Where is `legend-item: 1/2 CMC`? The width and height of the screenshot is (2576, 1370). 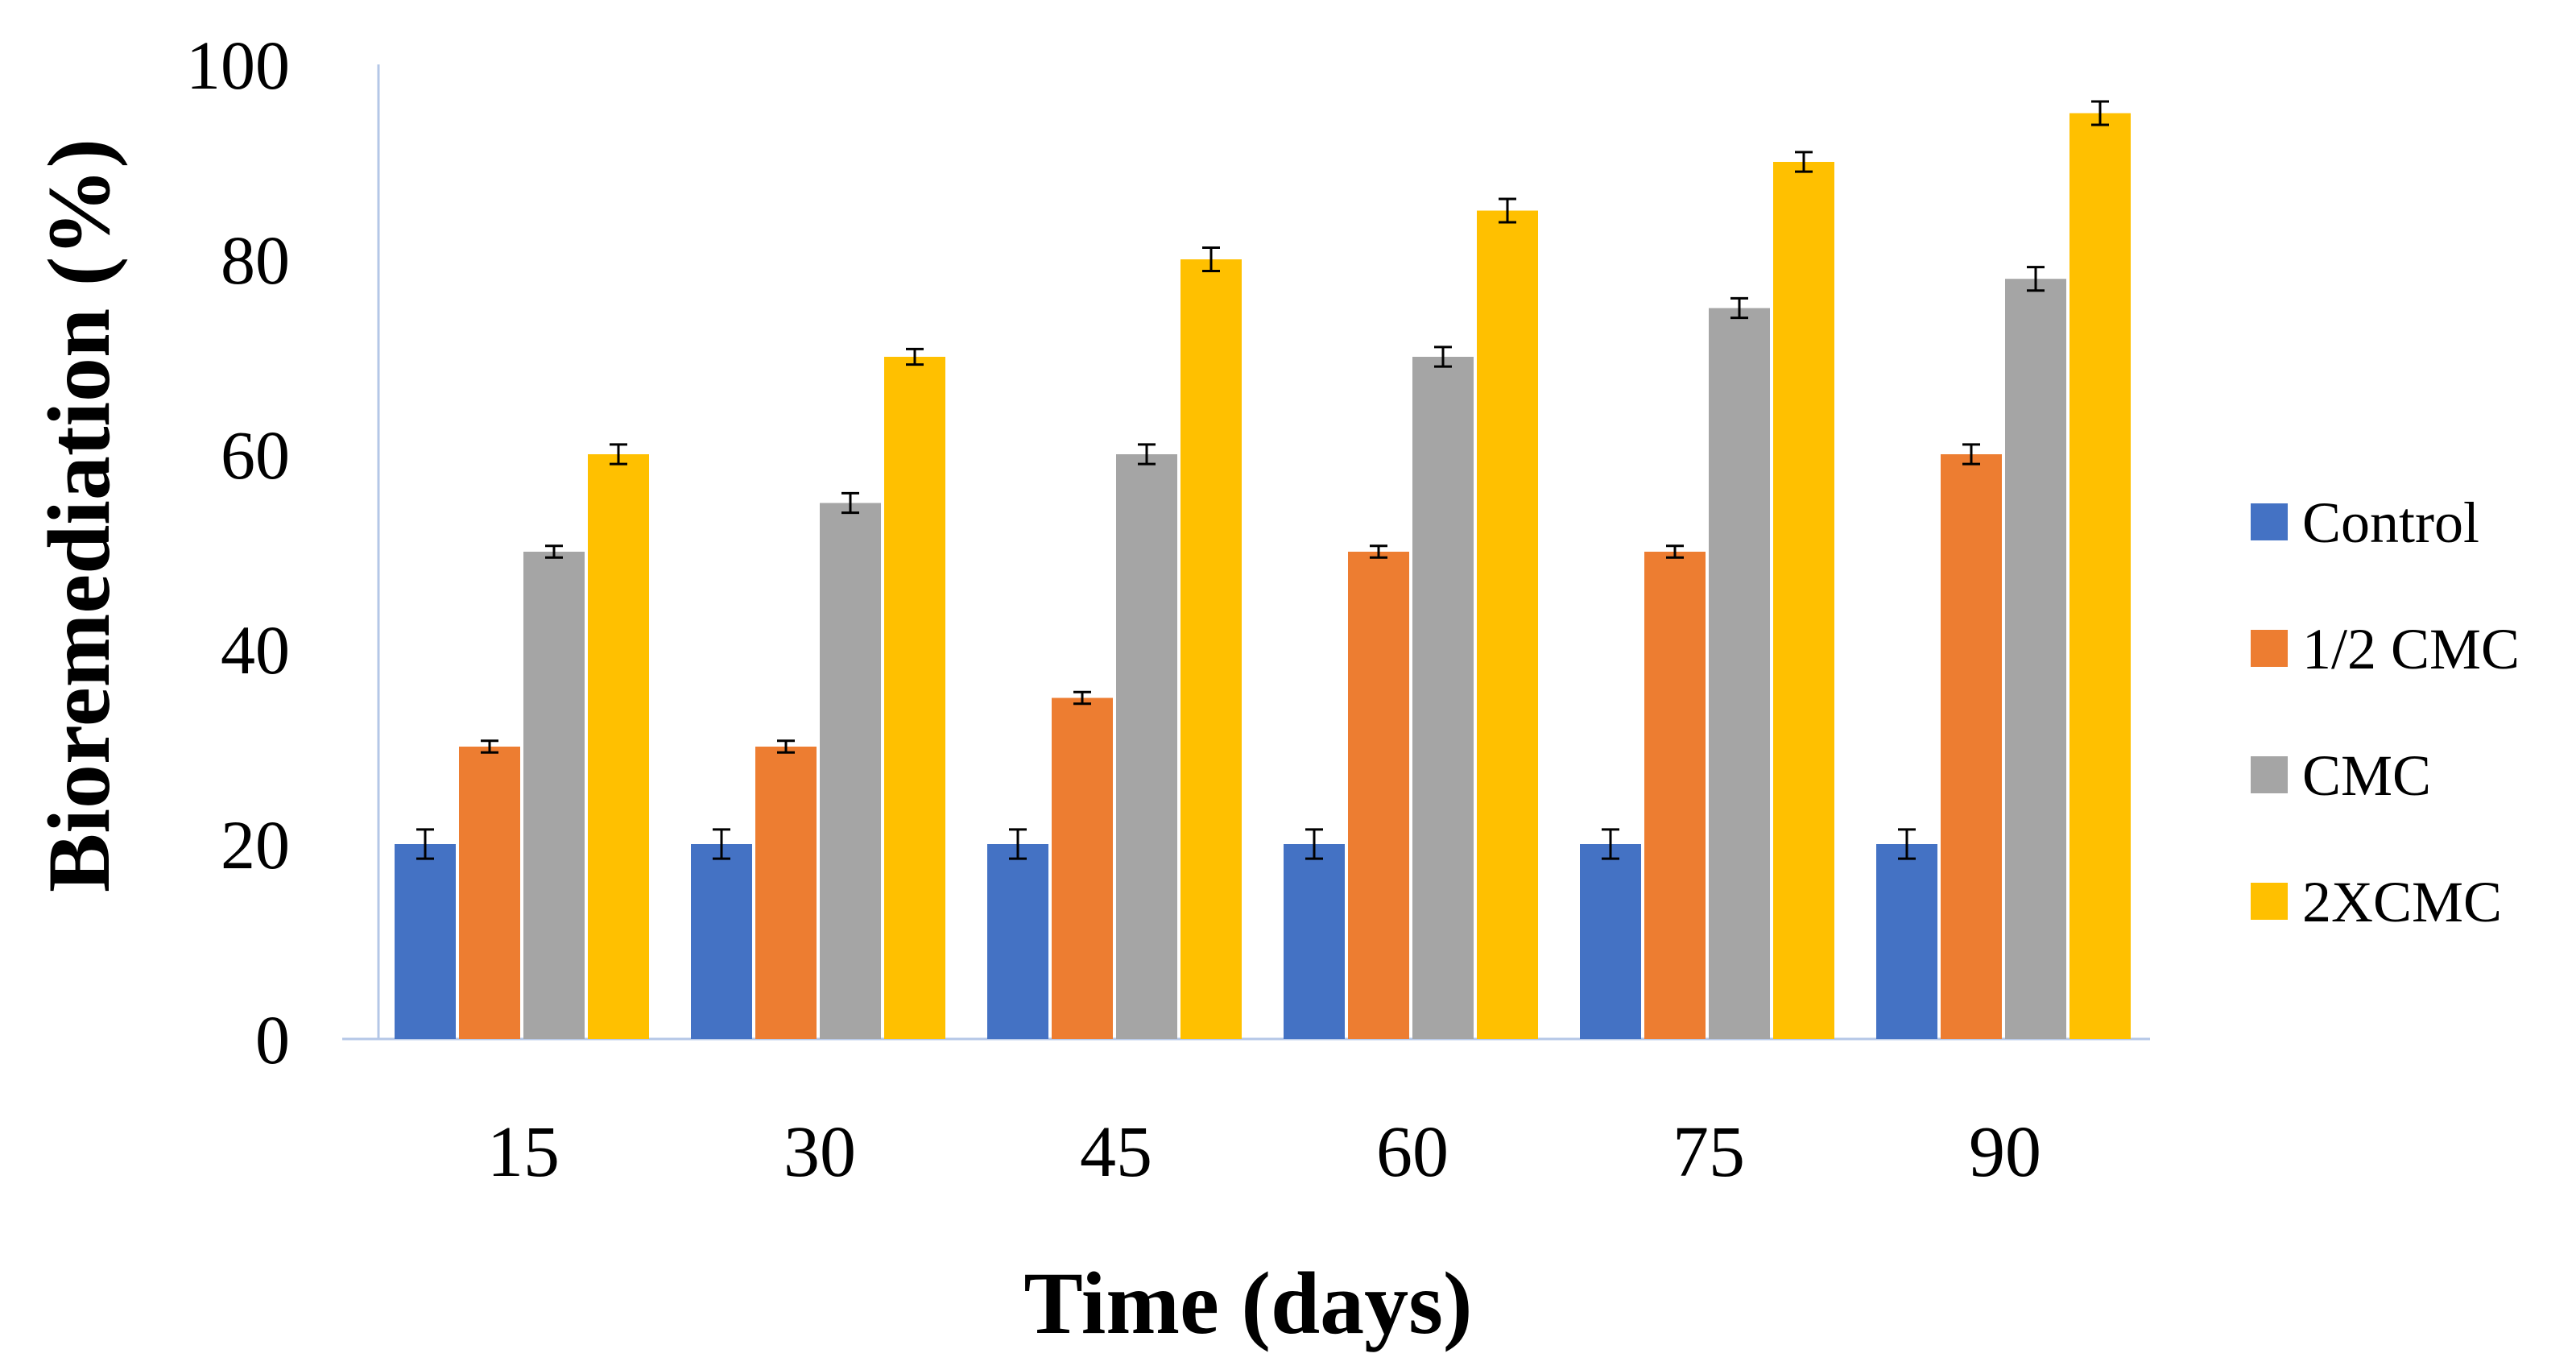 legend-item: 1/2 CMC is located at coordinates (2386, 649).